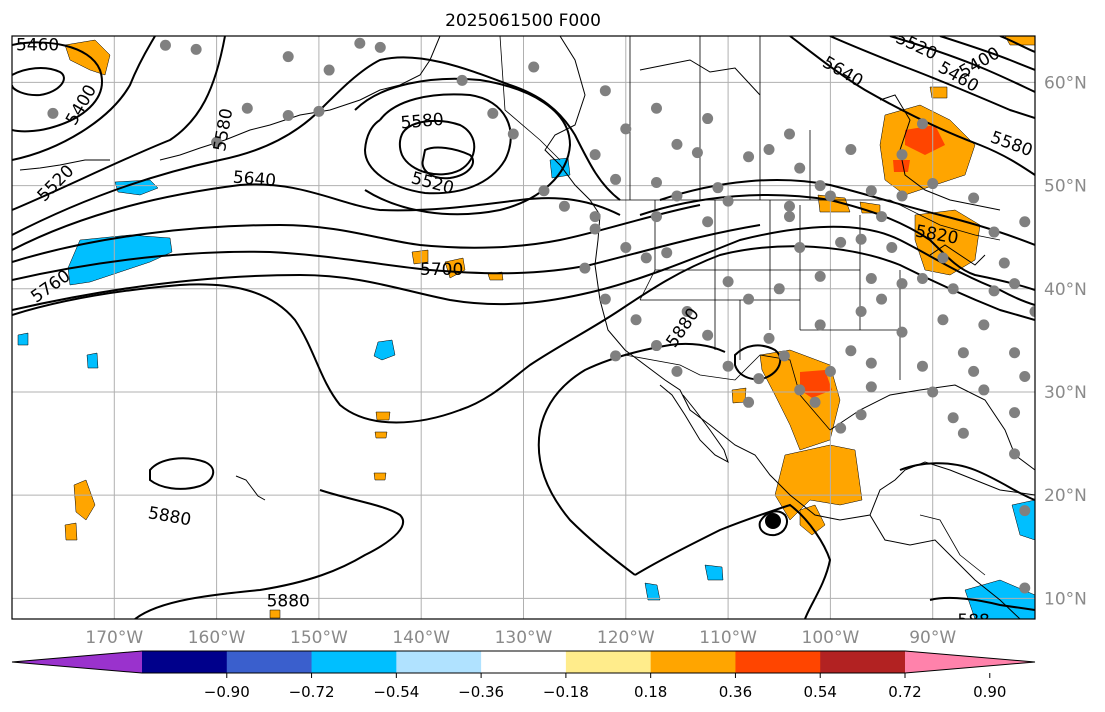  I want to click on longitude-tick-label: 110°W, so click(728, 638).